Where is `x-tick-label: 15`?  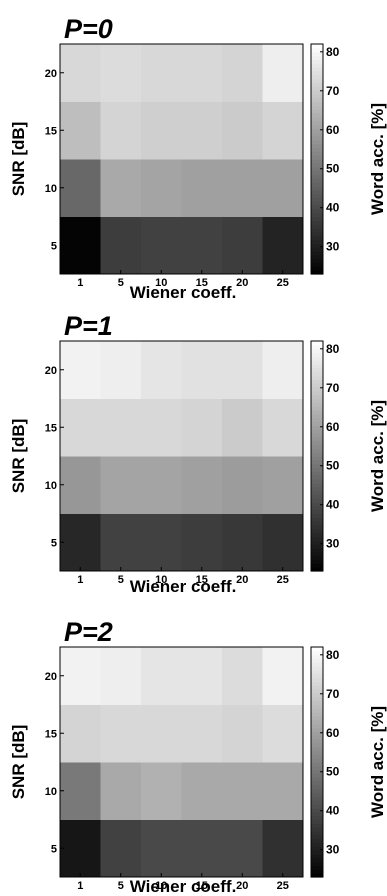 x-tick-label: 15 is located at coordinates (202, 580).